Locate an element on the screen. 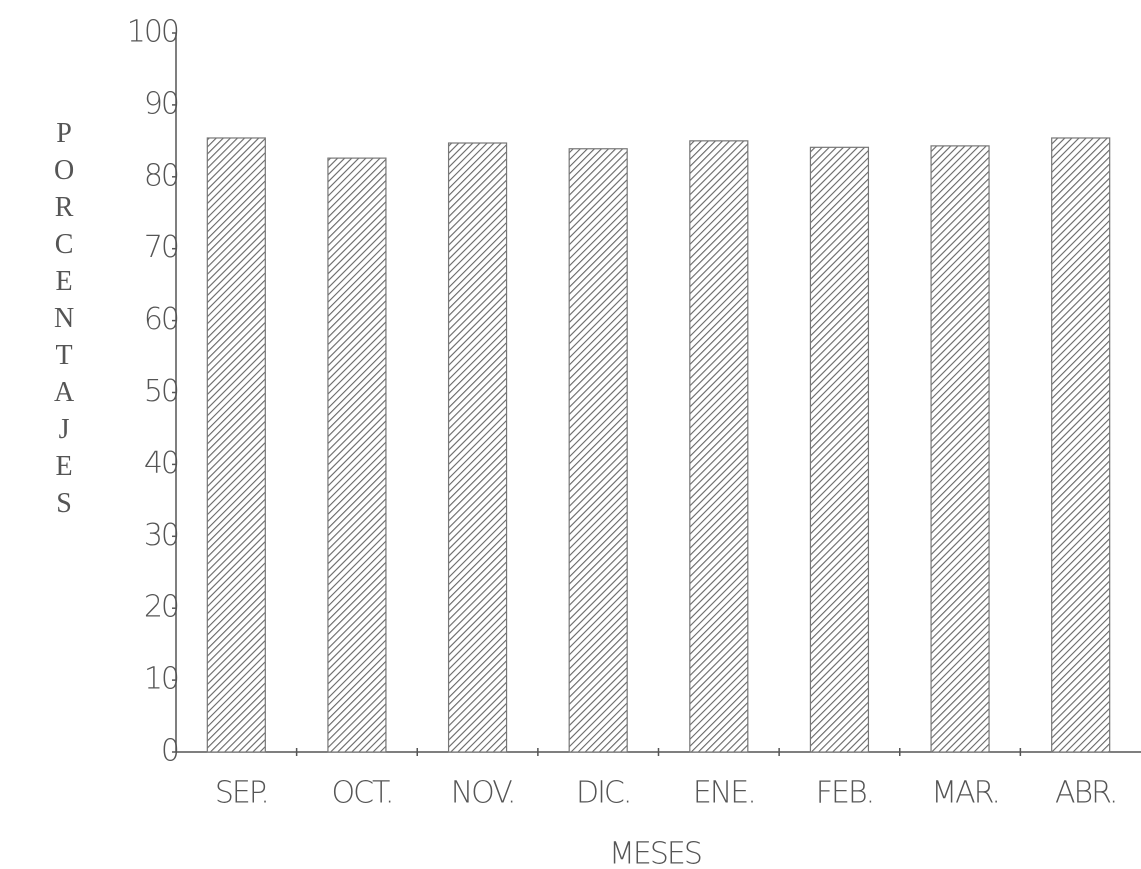 This screenshot has width=1141, height=869. y-tick-label: 60 is located at coordinates (161, 319).